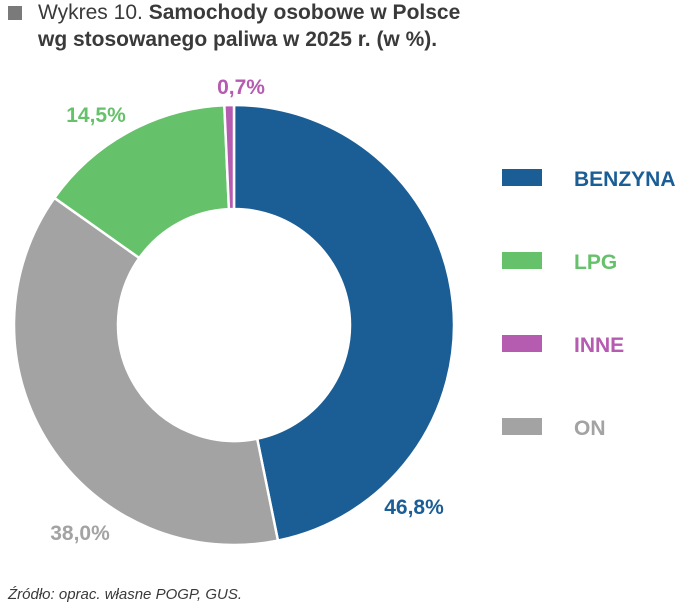 This screenshot has width=690, height=606. Describe the element at coordinates (522, 426) in the screenshot. I see `legend-swatch-on` at that location.